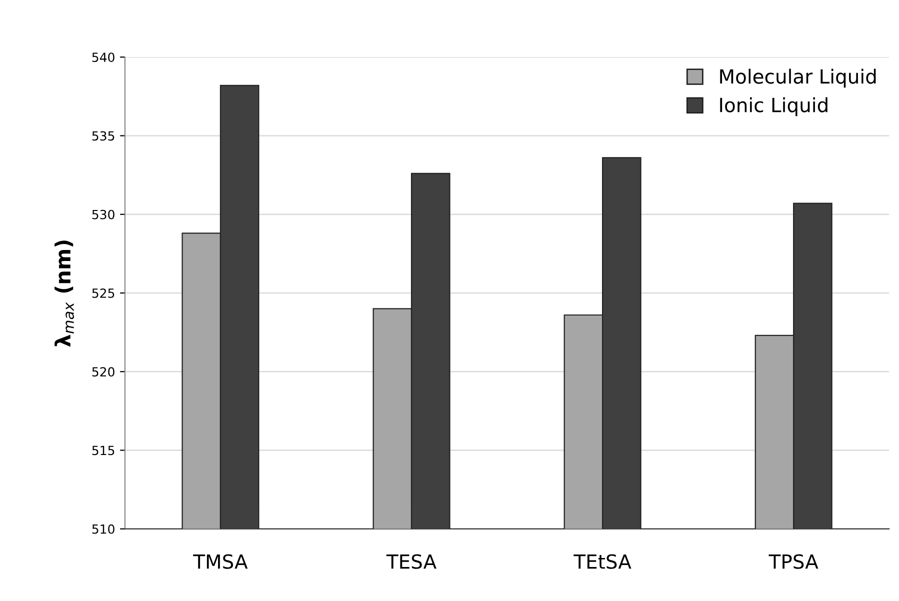  I want to click on y-tick-label: 515, so click(103, 451).